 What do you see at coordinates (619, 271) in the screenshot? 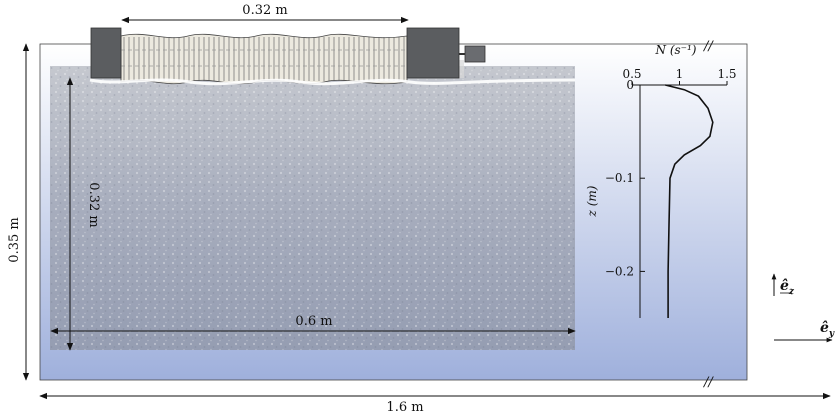
I see `profile-y-tick-label: −0.2` at bounding box center [619, 271].